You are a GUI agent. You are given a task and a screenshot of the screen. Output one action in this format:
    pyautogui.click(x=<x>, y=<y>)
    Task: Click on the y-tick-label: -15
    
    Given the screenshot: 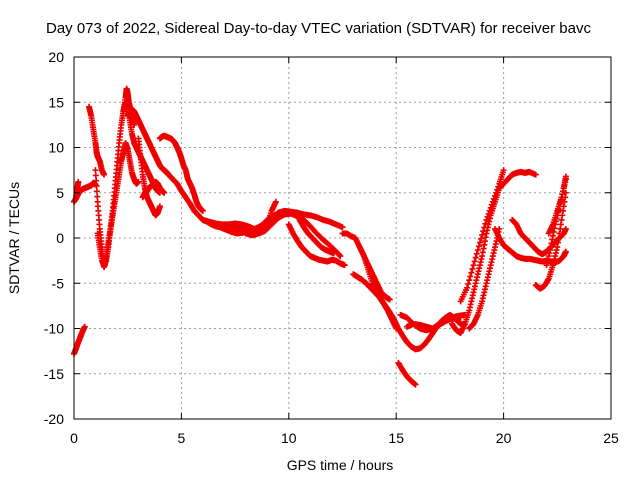 What is the action you would take?
    pyautogui.click(x=54, y=374)
    